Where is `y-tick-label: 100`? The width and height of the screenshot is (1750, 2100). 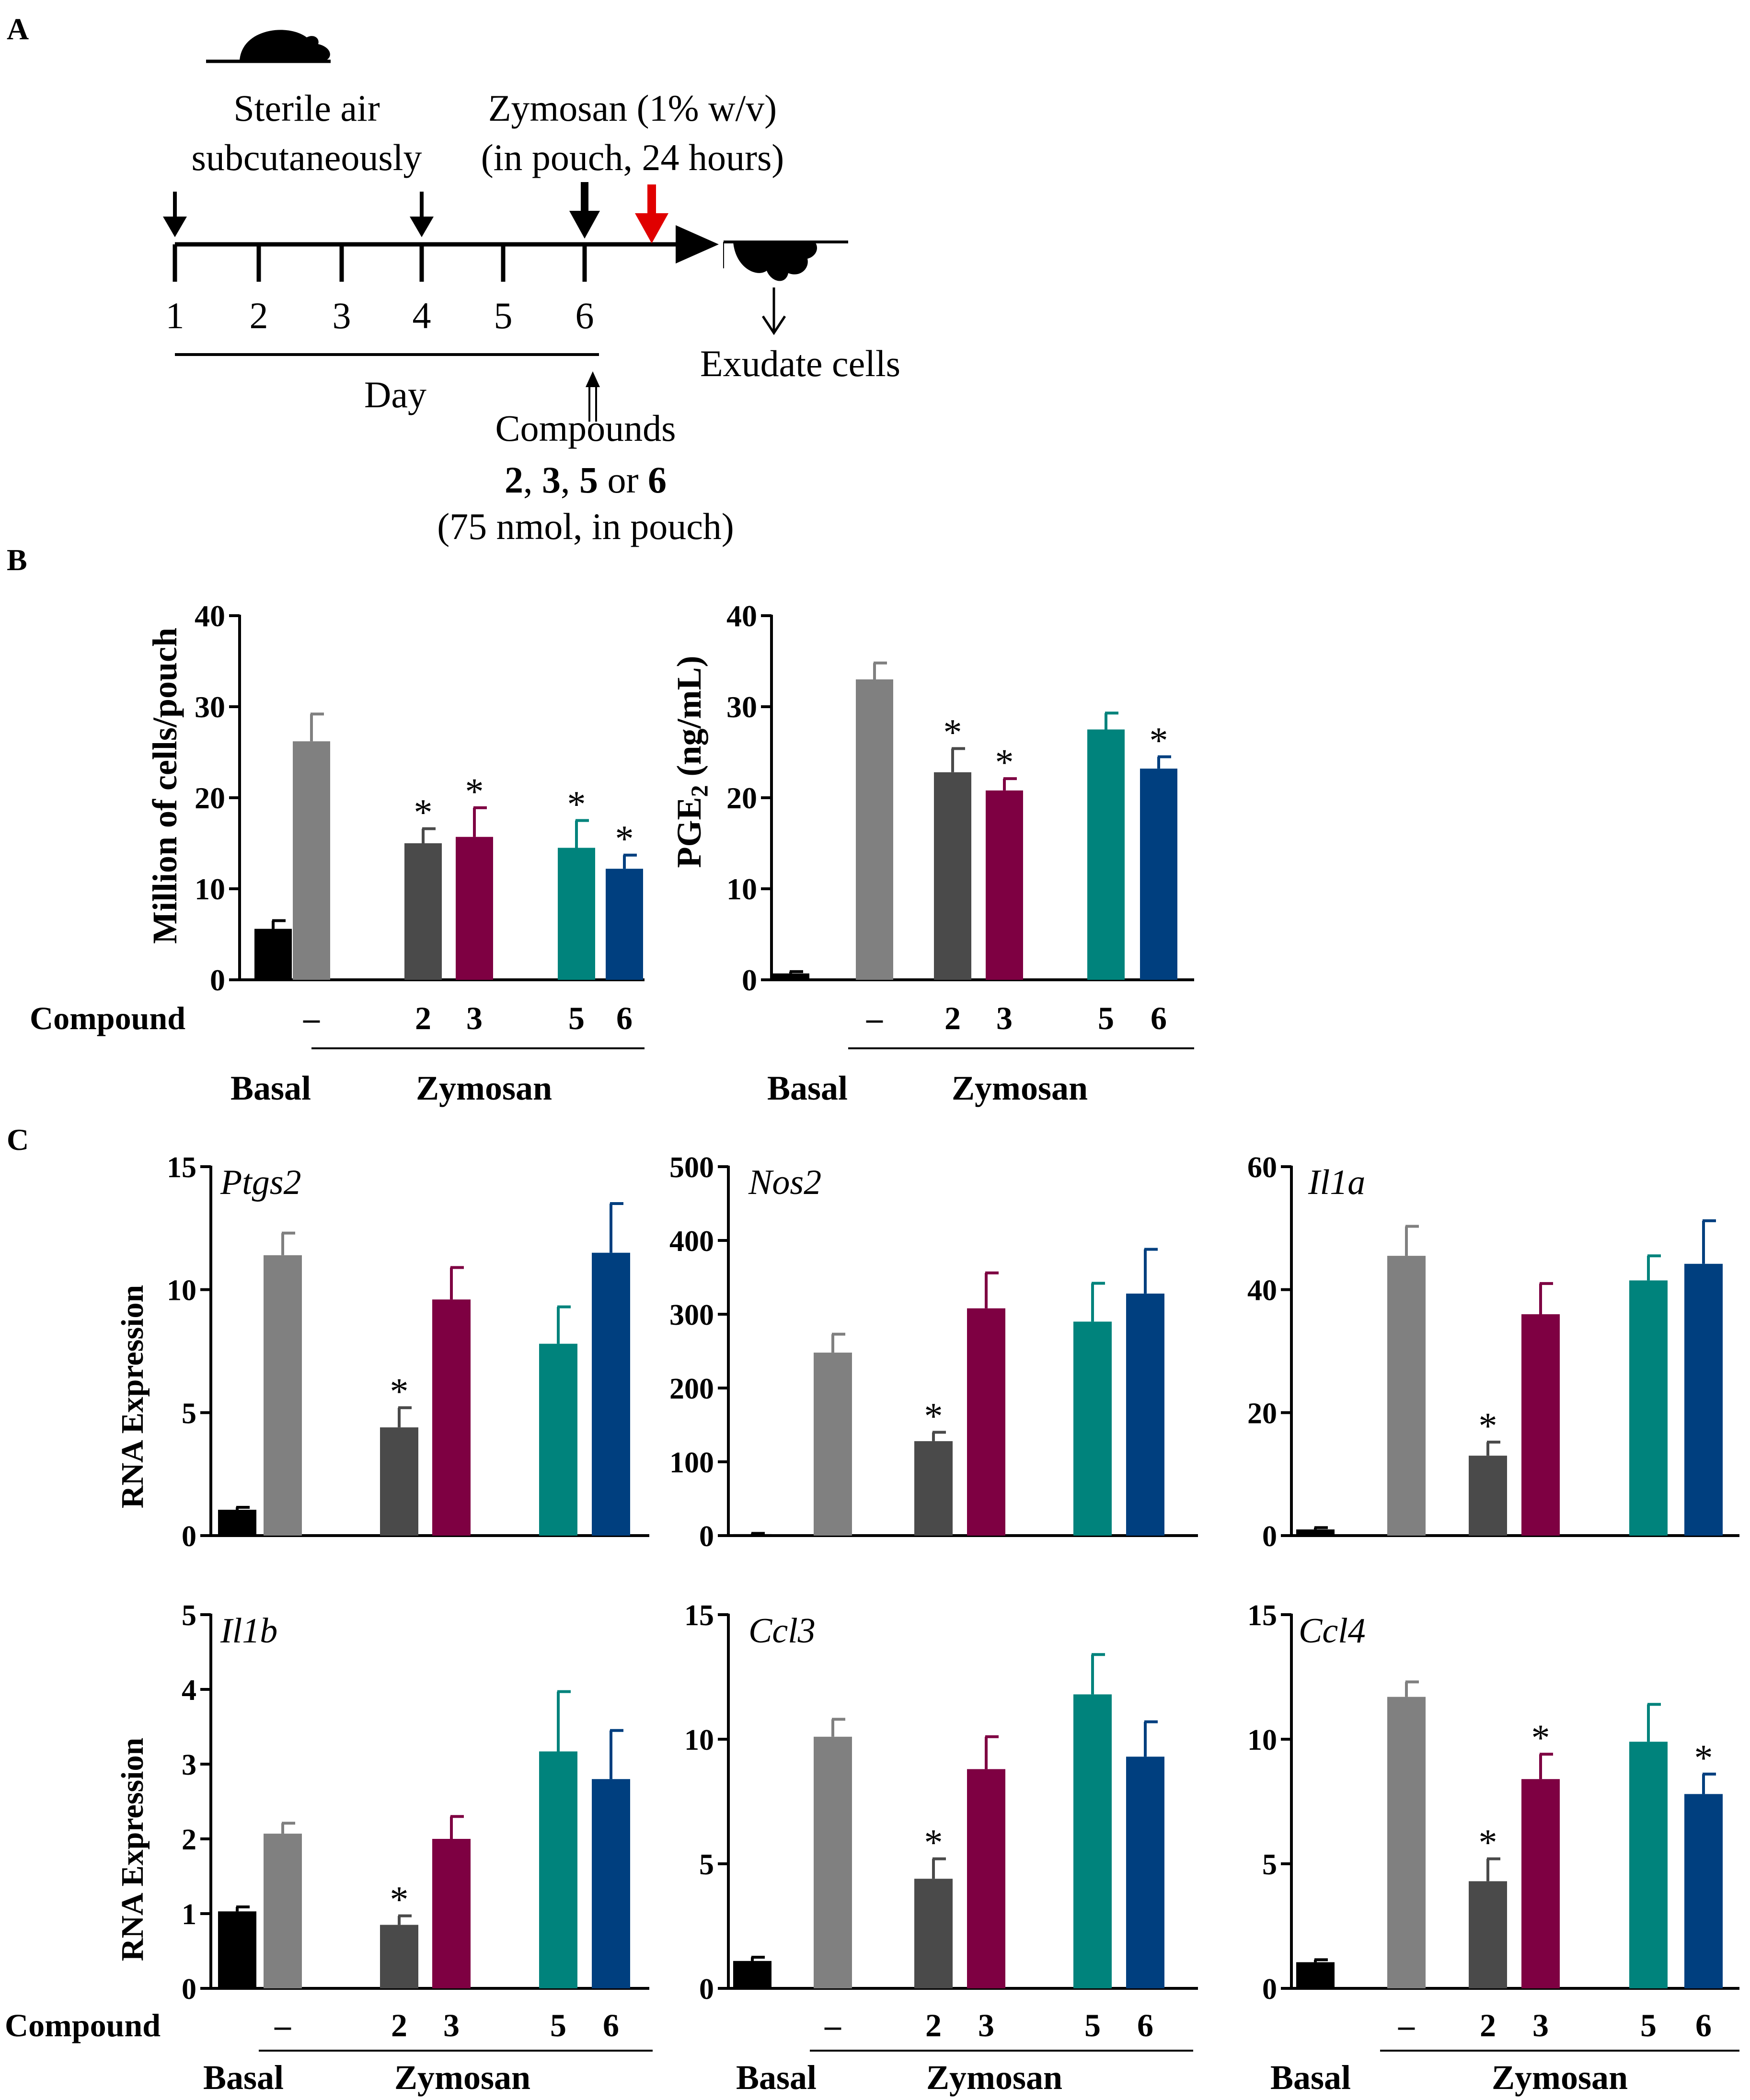 y-tick-label: 100 is located at coordinates (691, 1462).